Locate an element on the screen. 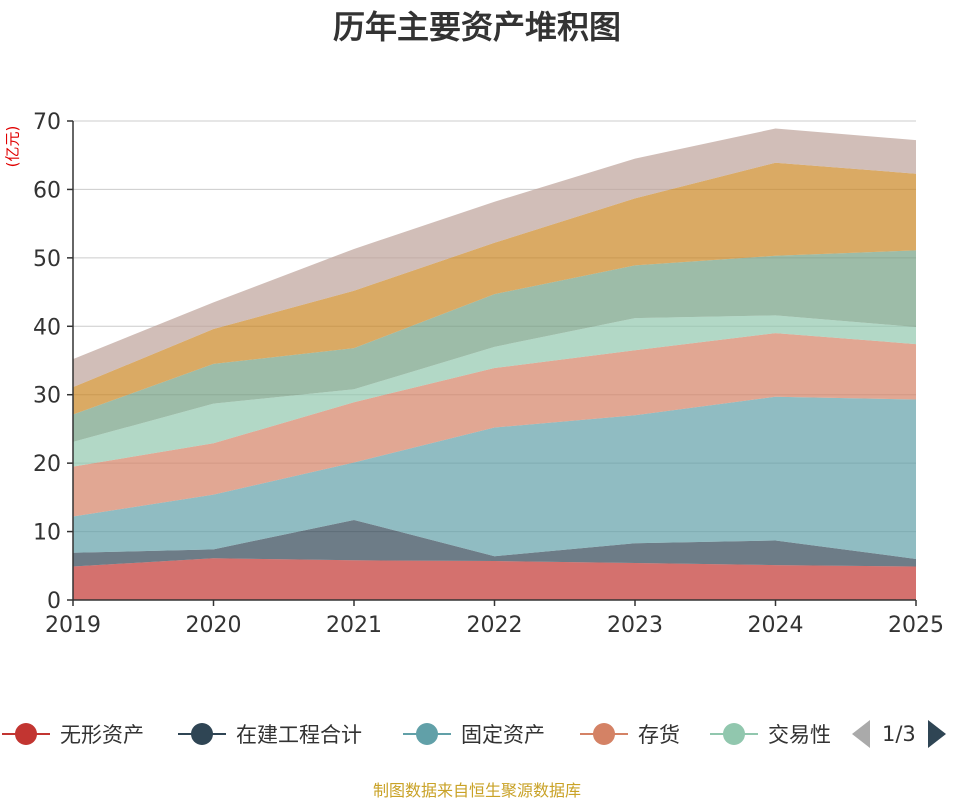  y-tick-label: 50 is located at coordinates (47, 259).